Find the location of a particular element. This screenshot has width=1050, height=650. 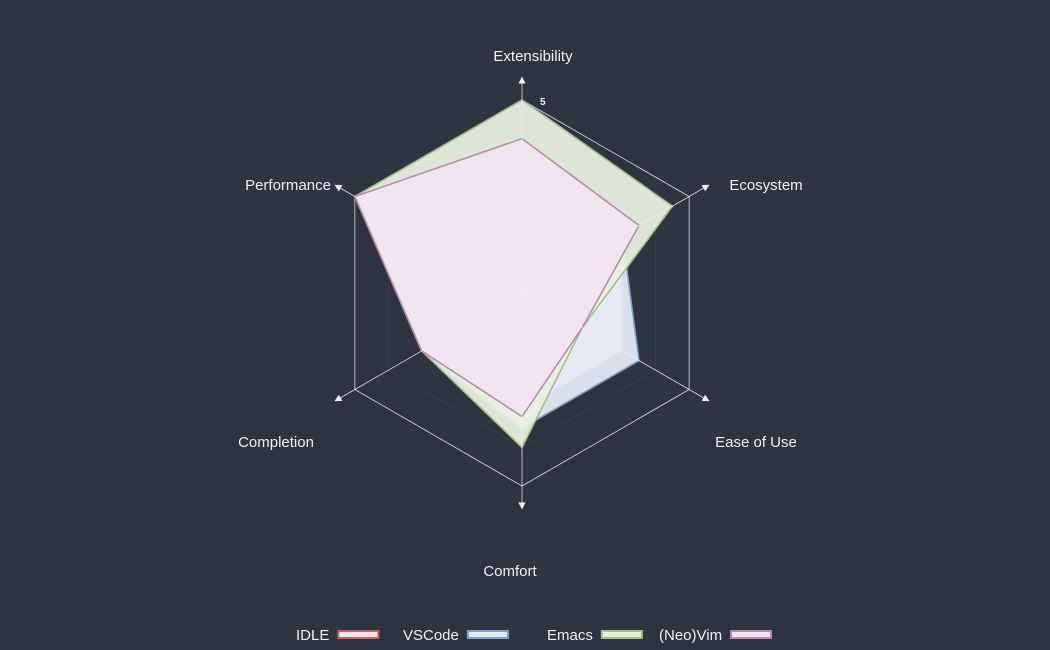

legend-item-1: VSCode is located at coordinates (456, 635).